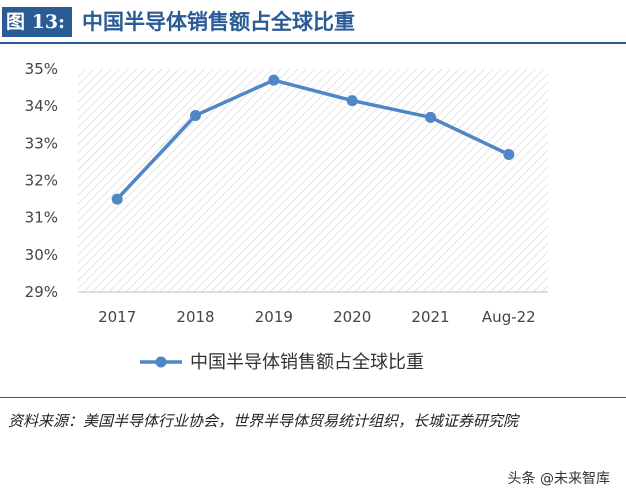 Image resolution: width=626 pixels, height=500 pixels. I want to click on y-tick-label: 30%, so click(41, 255).